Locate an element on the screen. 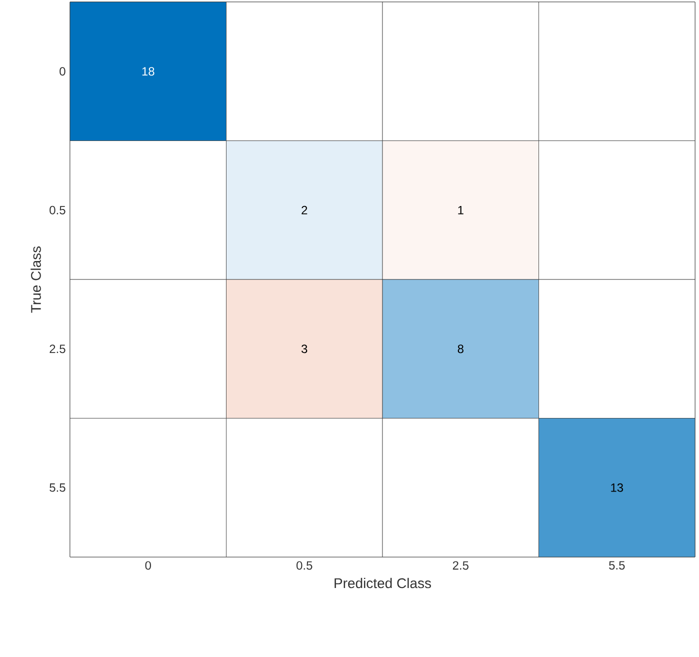 The image size is (699, 657). y-tick-label: 0.5 is located at coordinates (58, 210).